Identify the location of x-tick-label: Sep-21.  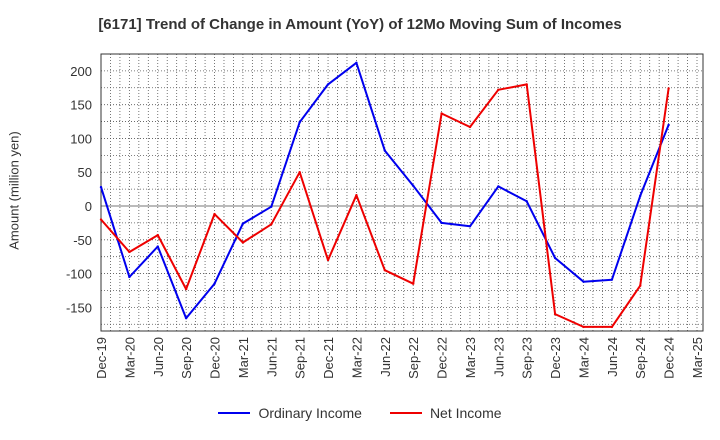
(300, 358).